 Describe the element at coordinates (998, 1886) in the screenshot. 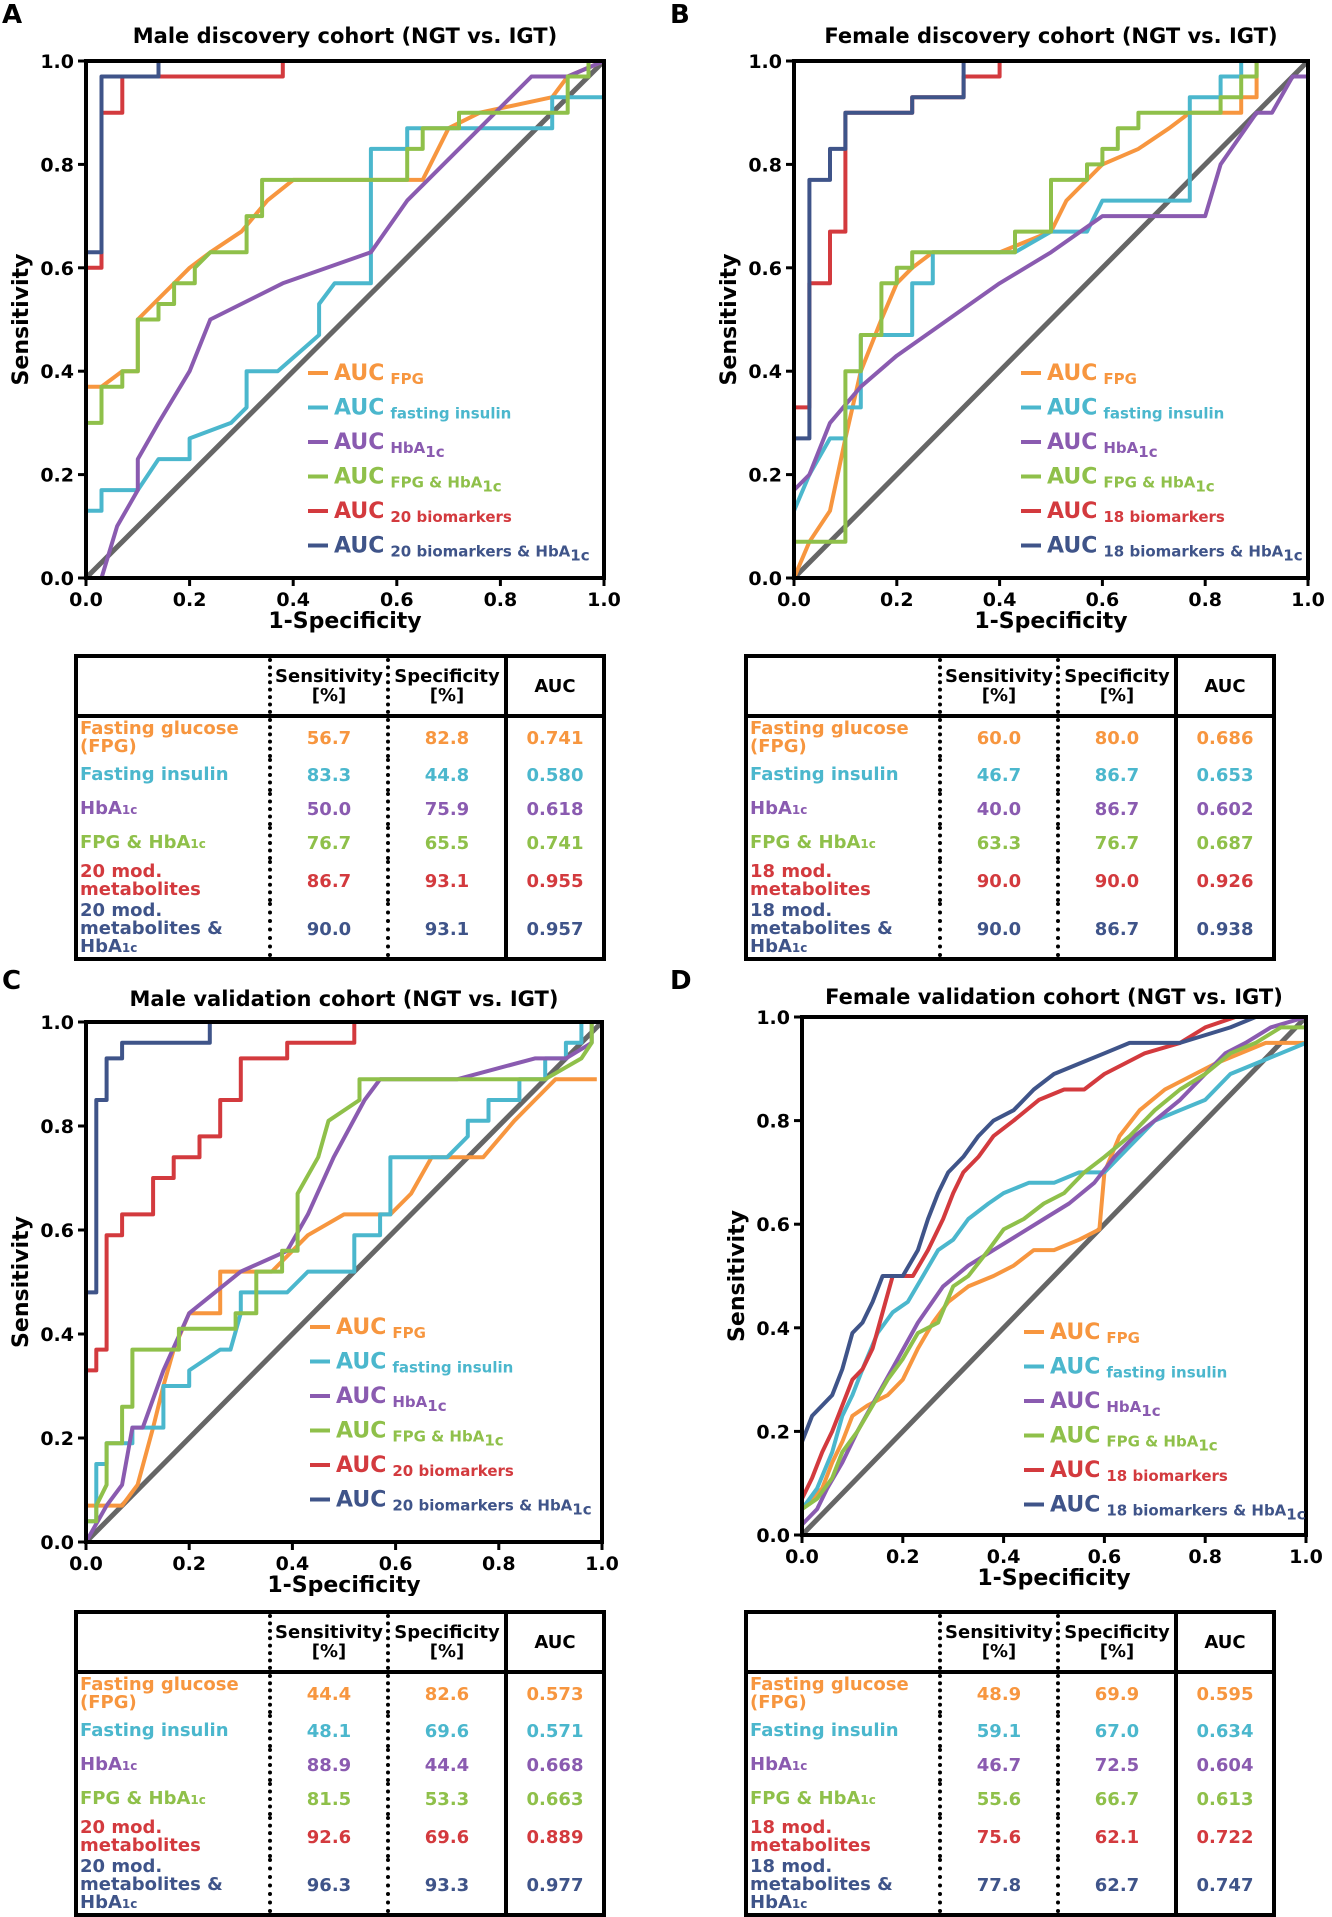

I see `cell-sens: 77.8` at that location.